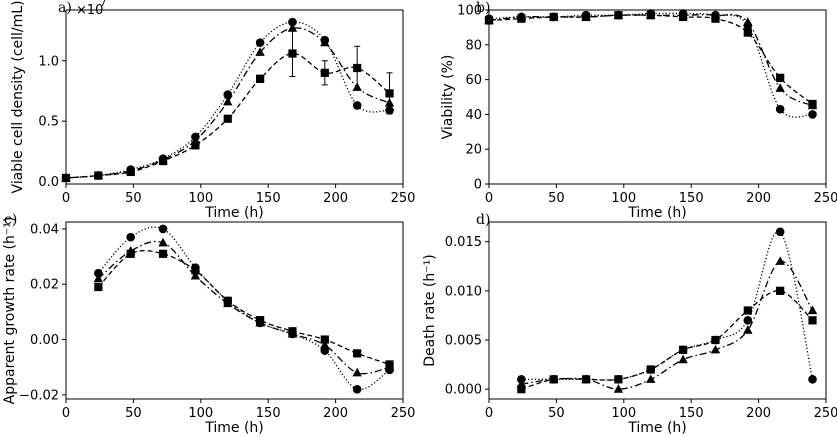  I want to click on series-line-circle, so click(243, 308).